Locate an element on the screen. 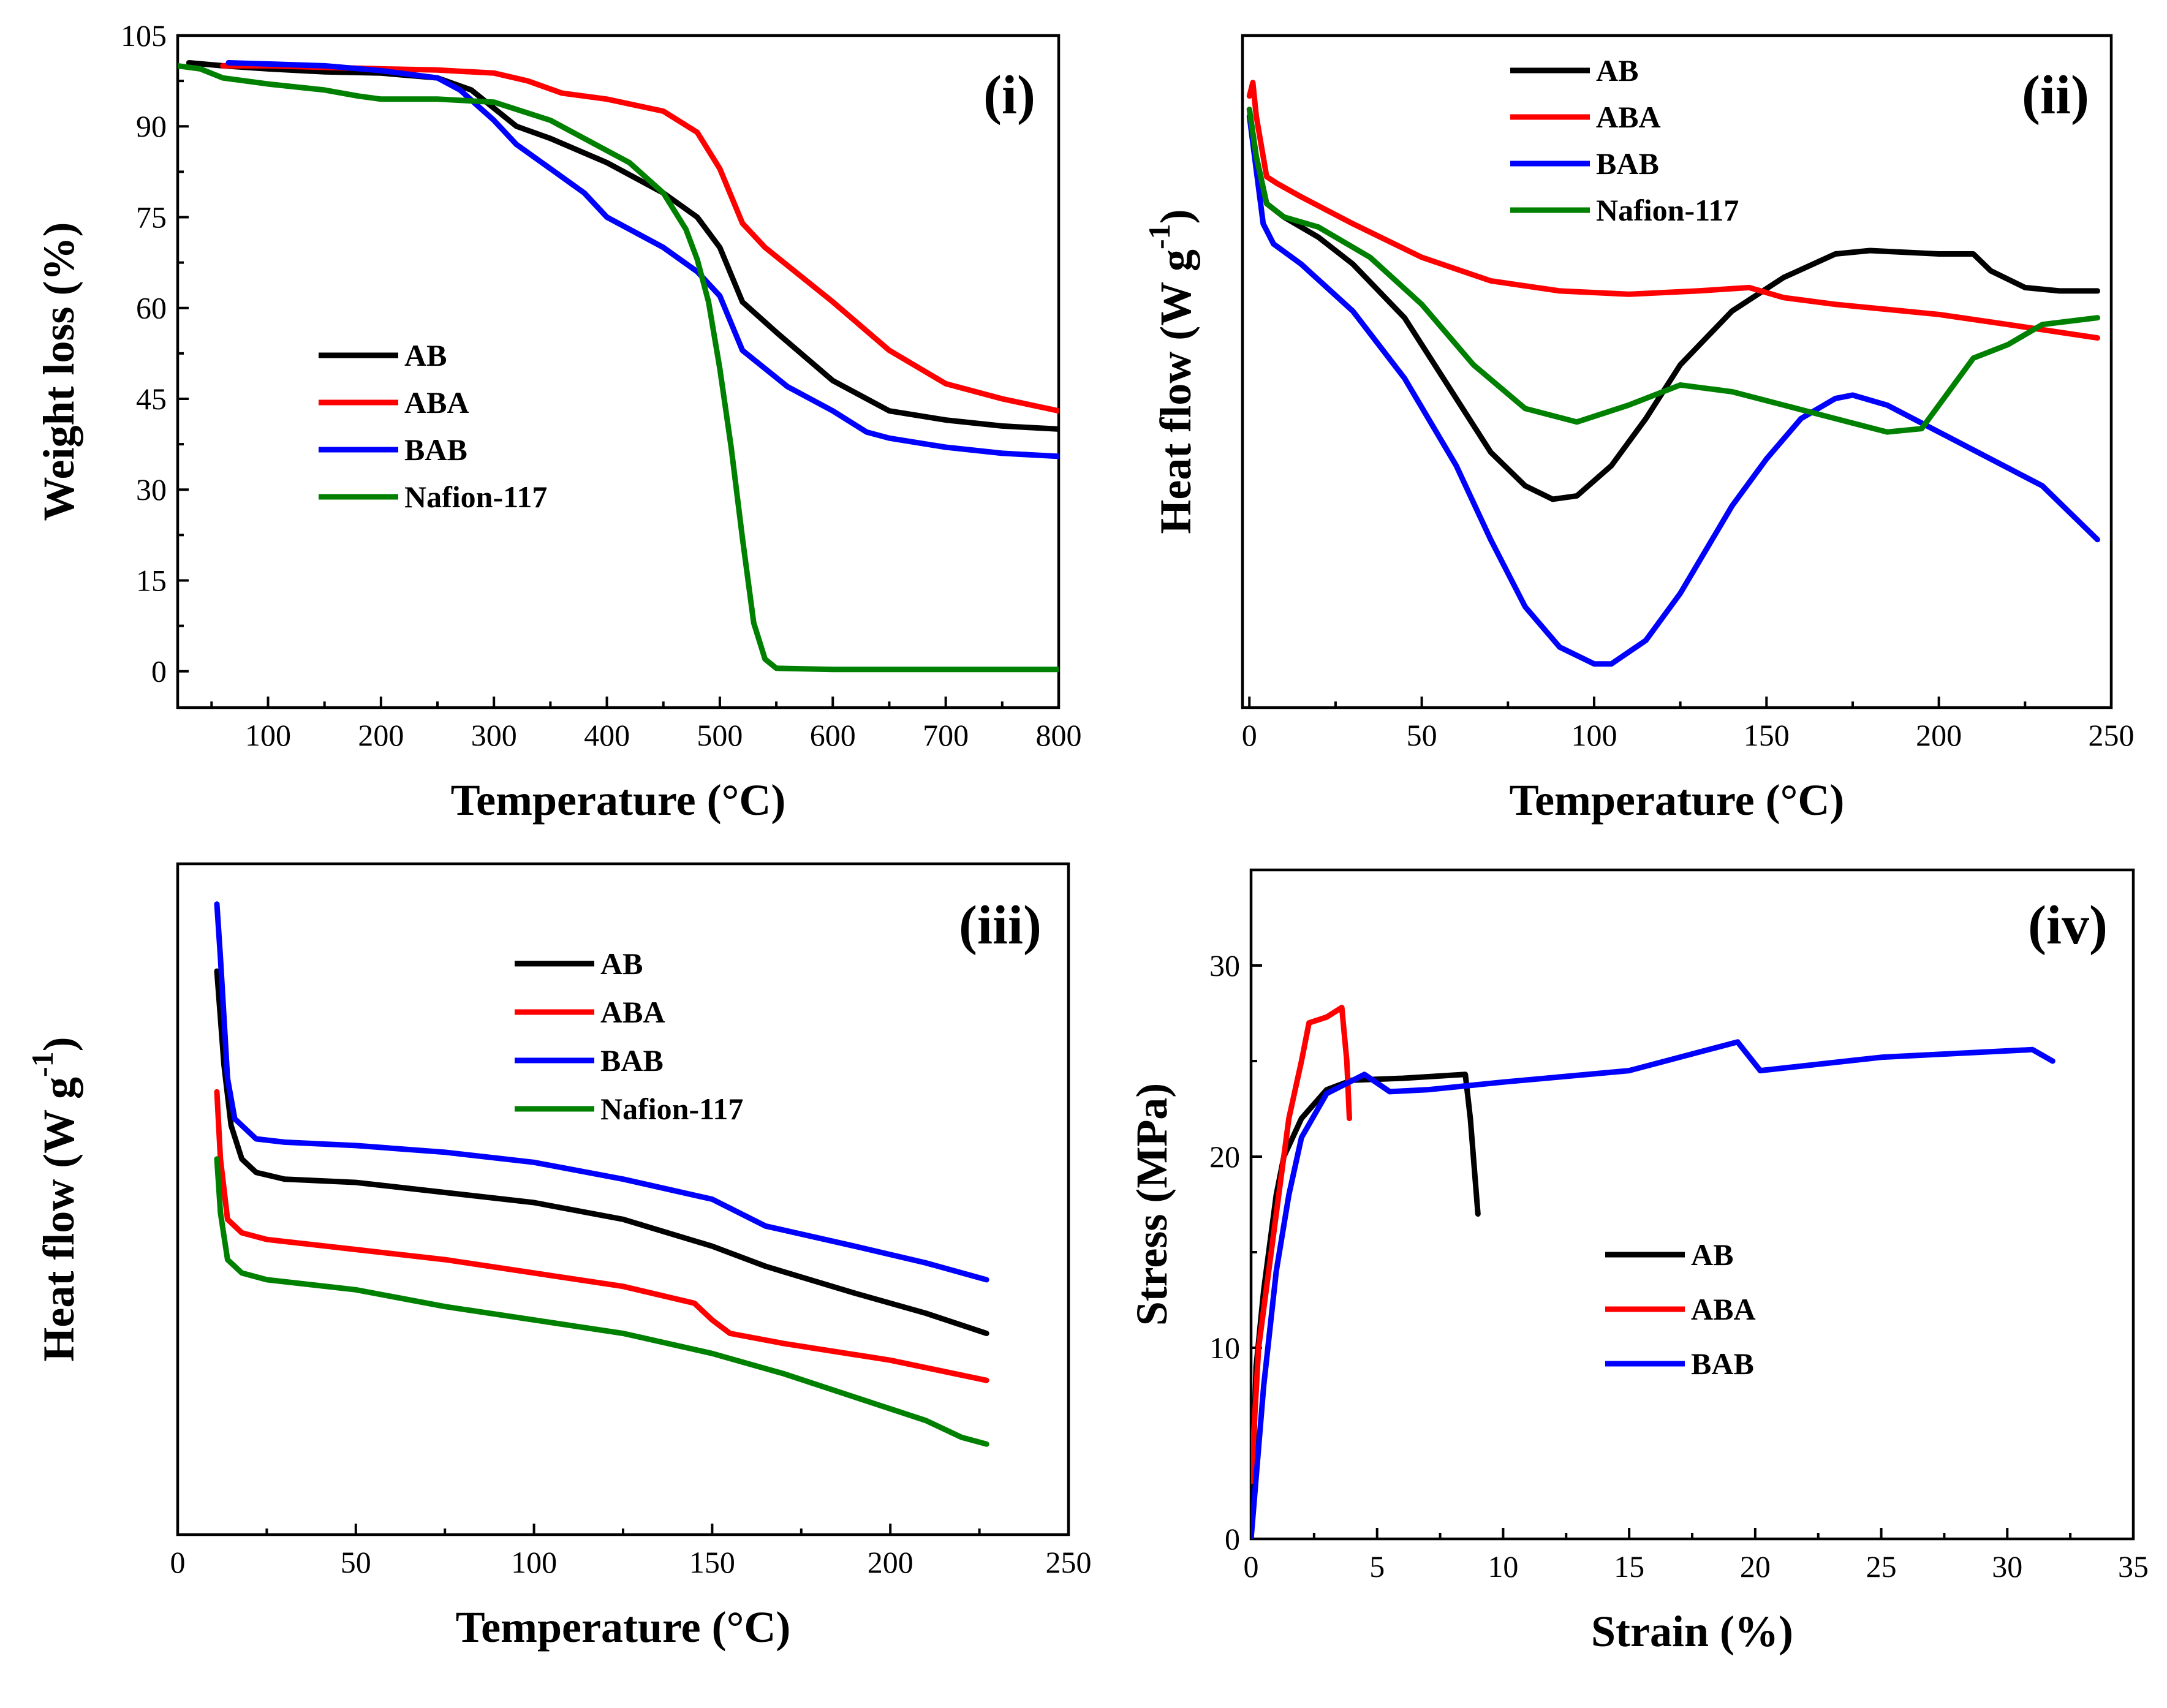  x-tick-label: 25 is located at coordinates (1881, 1566).